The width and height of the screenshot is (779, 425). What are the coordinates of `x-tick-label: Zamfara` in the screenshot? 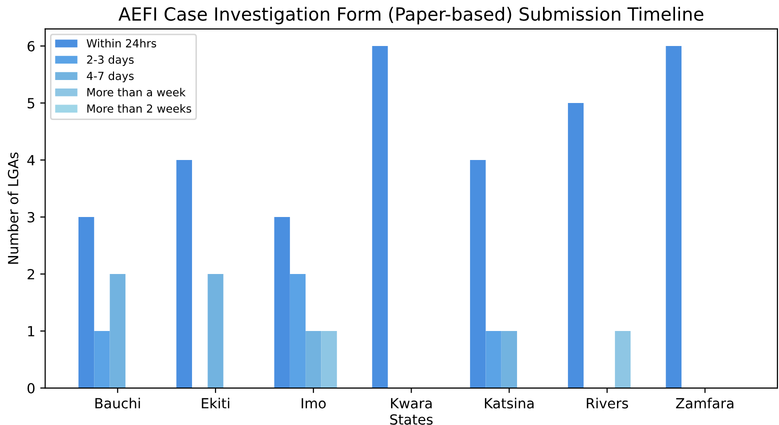 It's located at (705, 403).